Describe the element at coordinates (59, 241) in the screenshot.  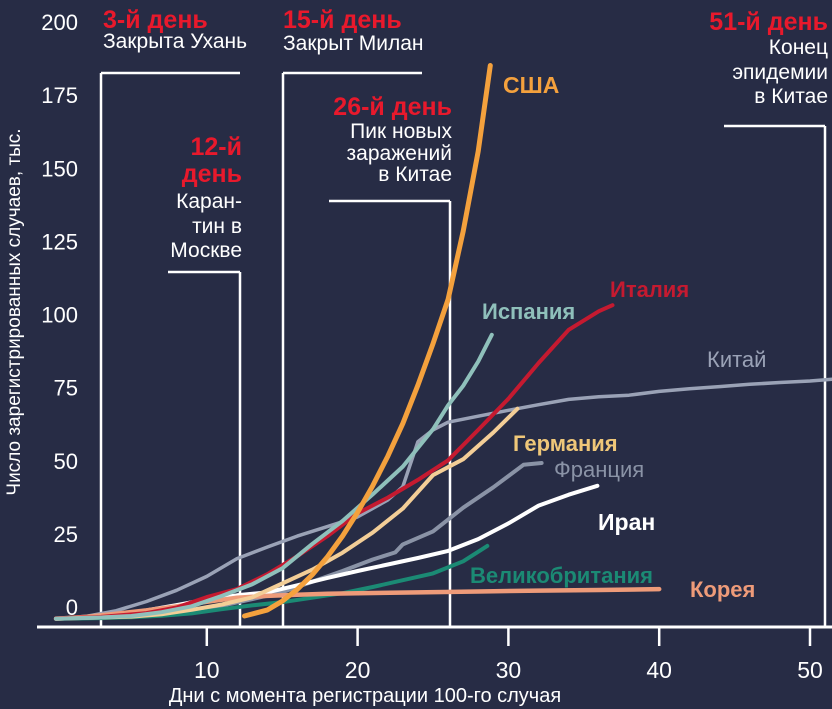
I see `y-tick-label-125: 125` at that location.